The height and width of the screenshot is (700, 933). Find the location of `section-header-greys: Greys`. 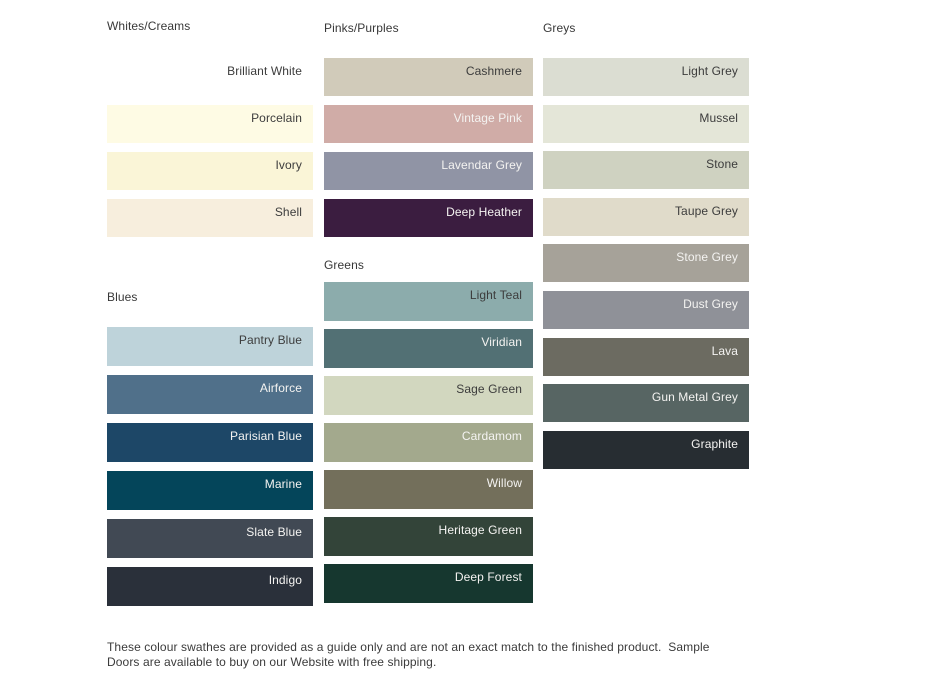

section-header-greys: Greys is located at coordinates (559, 28).